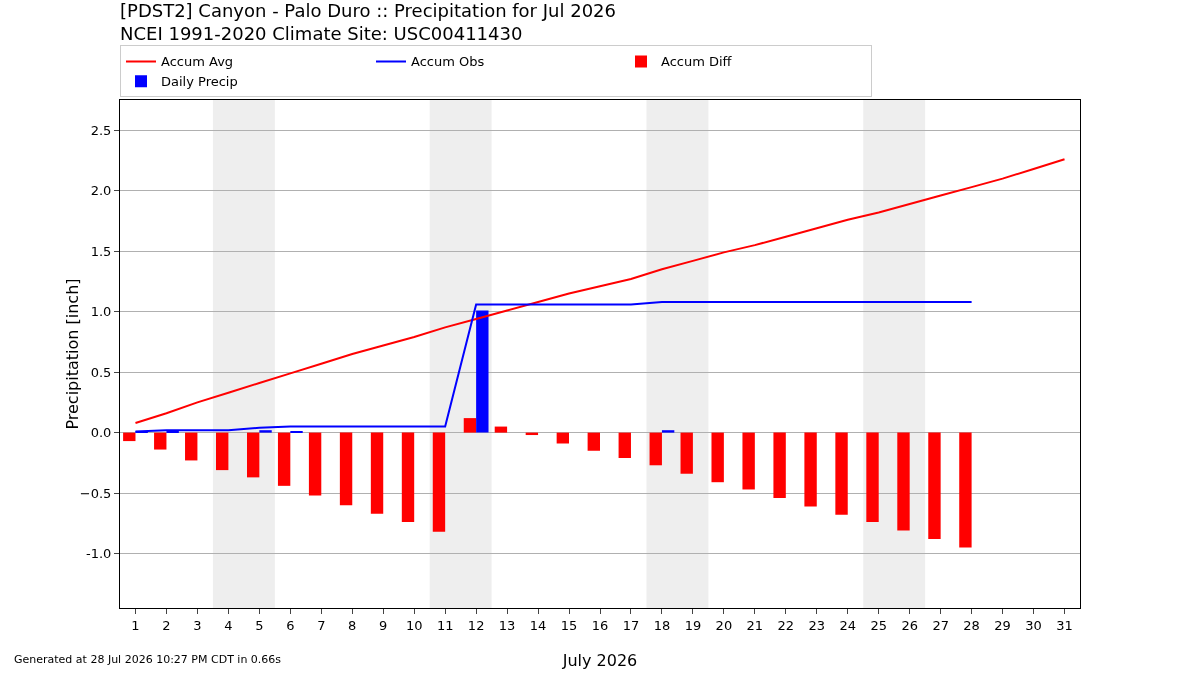 The height and width of the screenshot is (675, 1200). I want to click on y-tick-label: 1.5, so click(101, 251).